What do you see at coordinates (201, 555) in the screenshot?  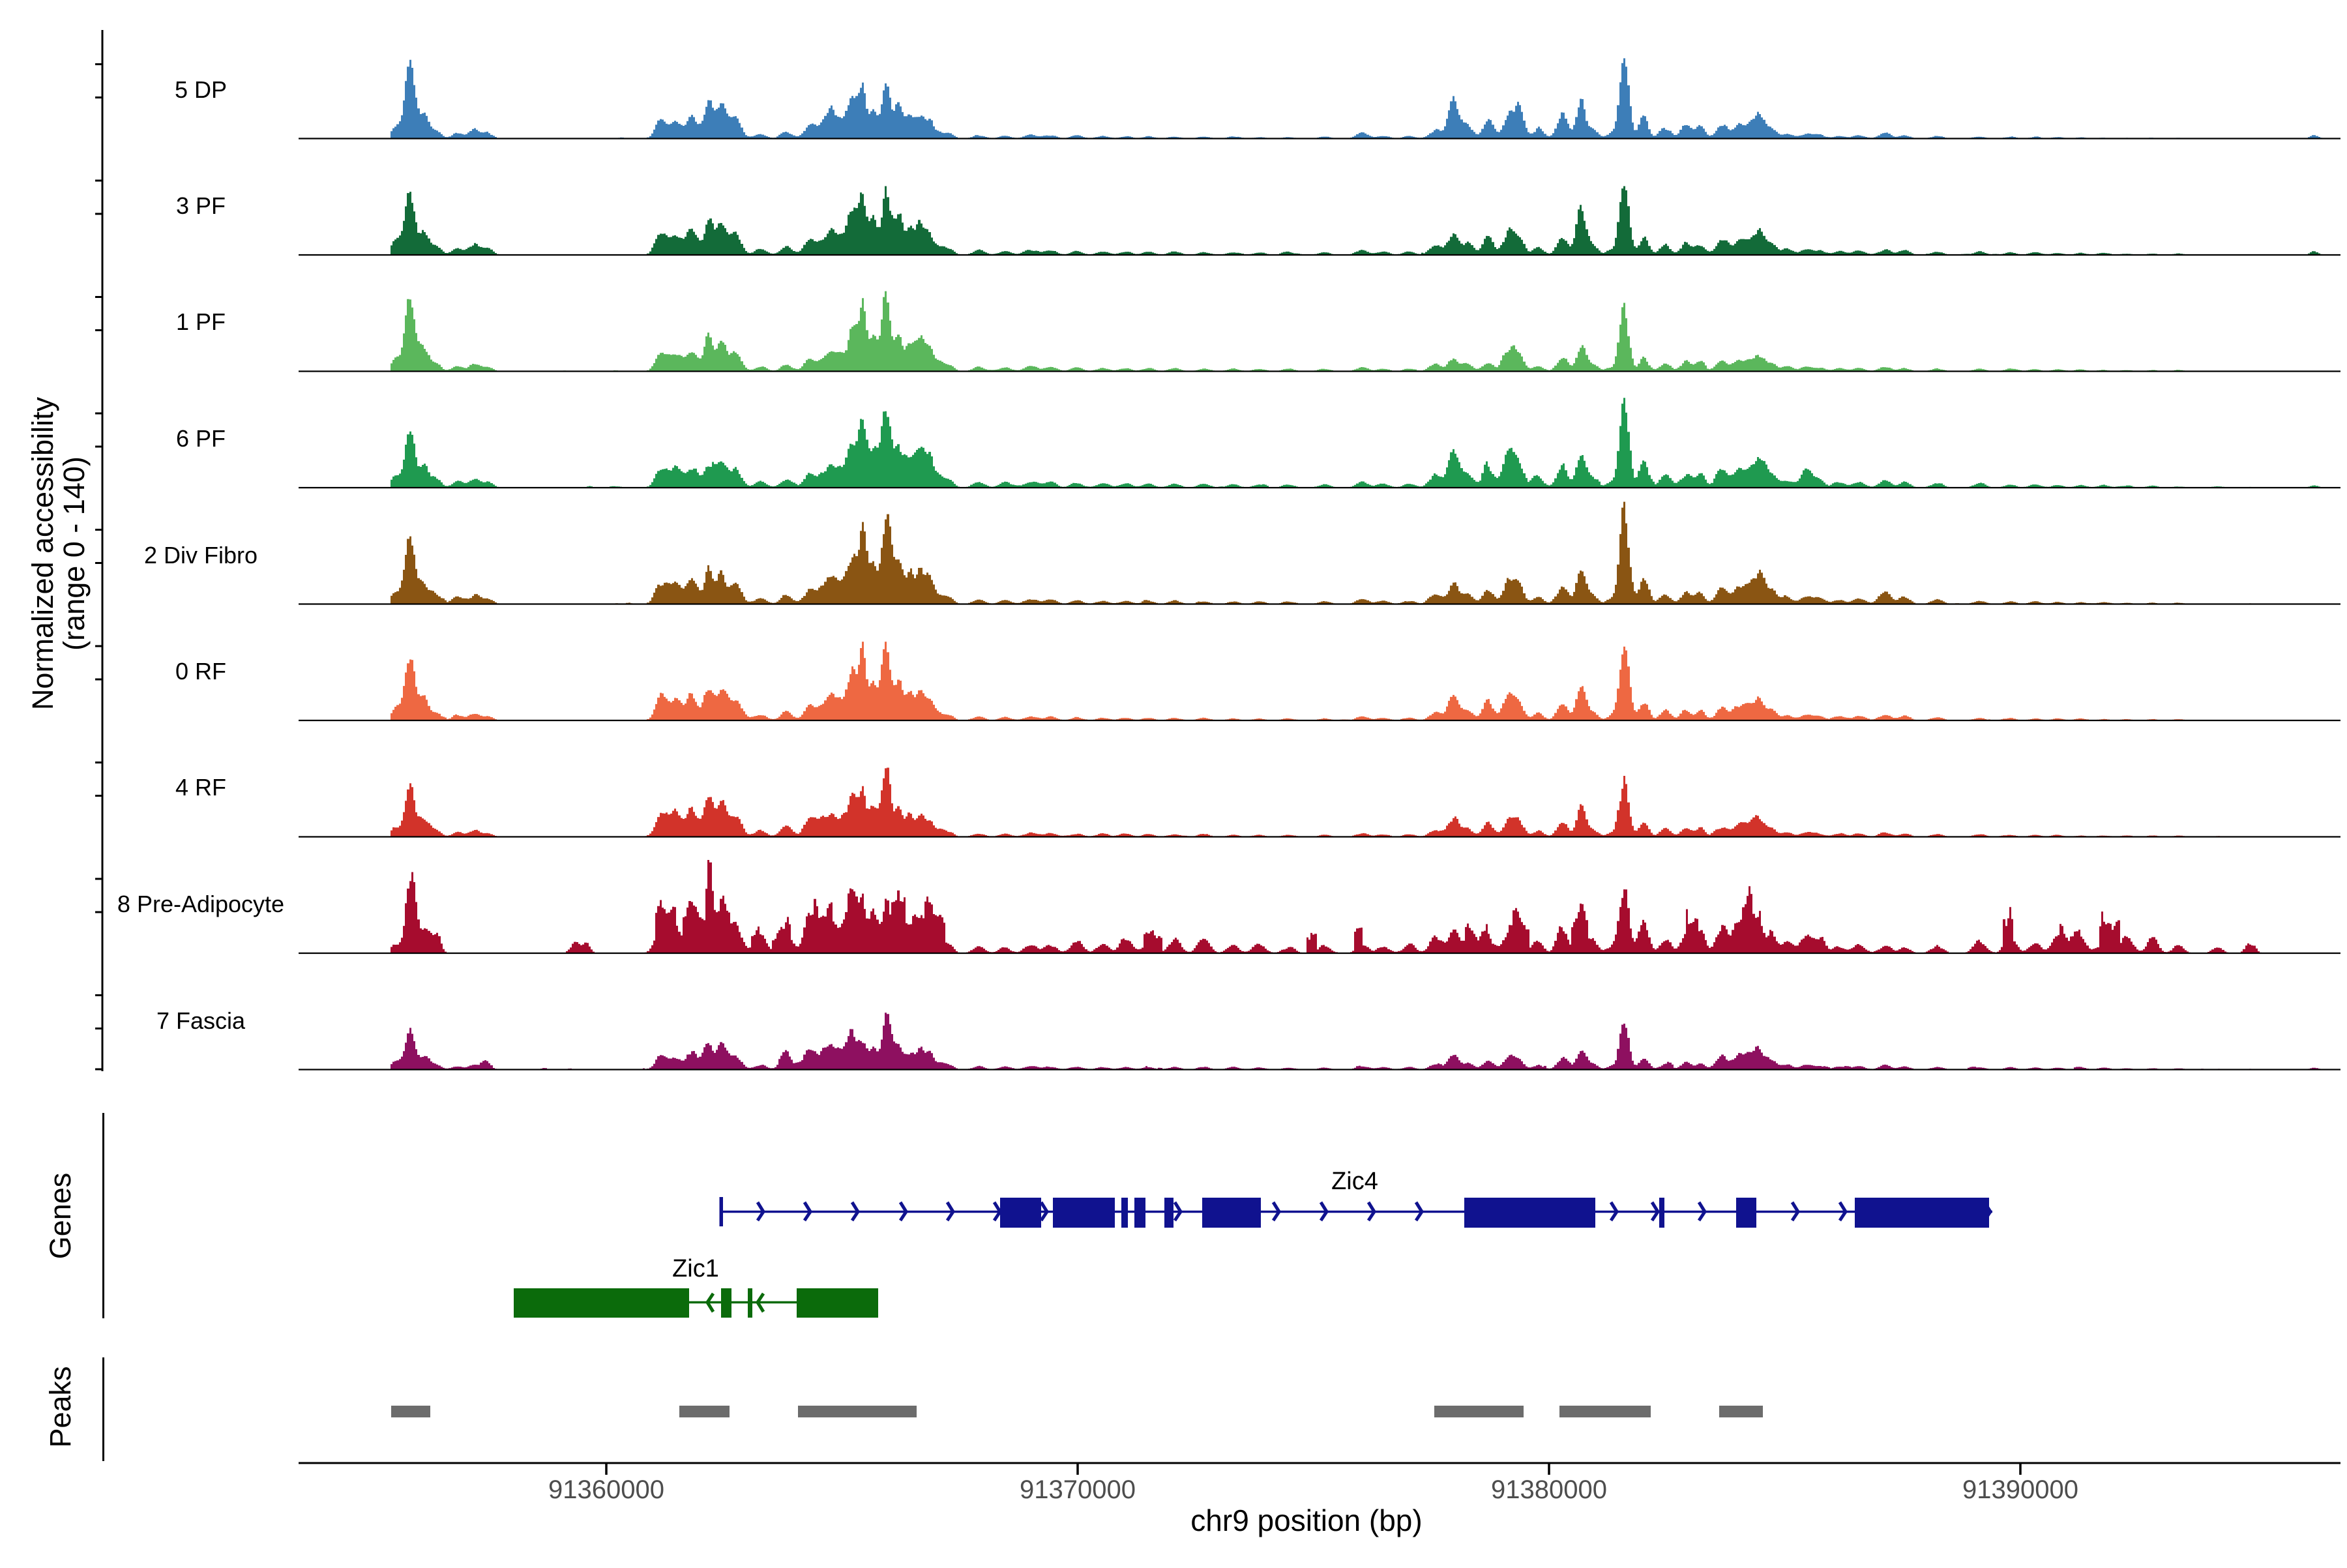 I see `svg-text: 2 Div Fibro` at bounding box center [201, 555].